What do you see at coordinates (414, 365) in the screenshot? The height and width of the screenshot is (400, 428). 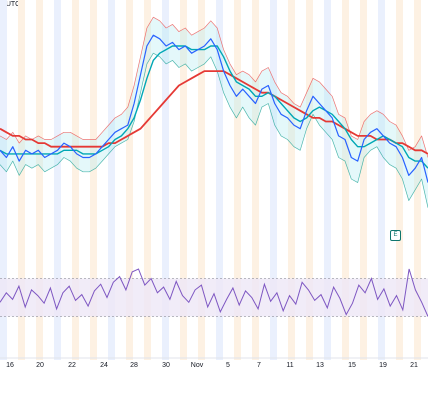 I see `x-tick-label: 21` at bounding box center [414, 365].